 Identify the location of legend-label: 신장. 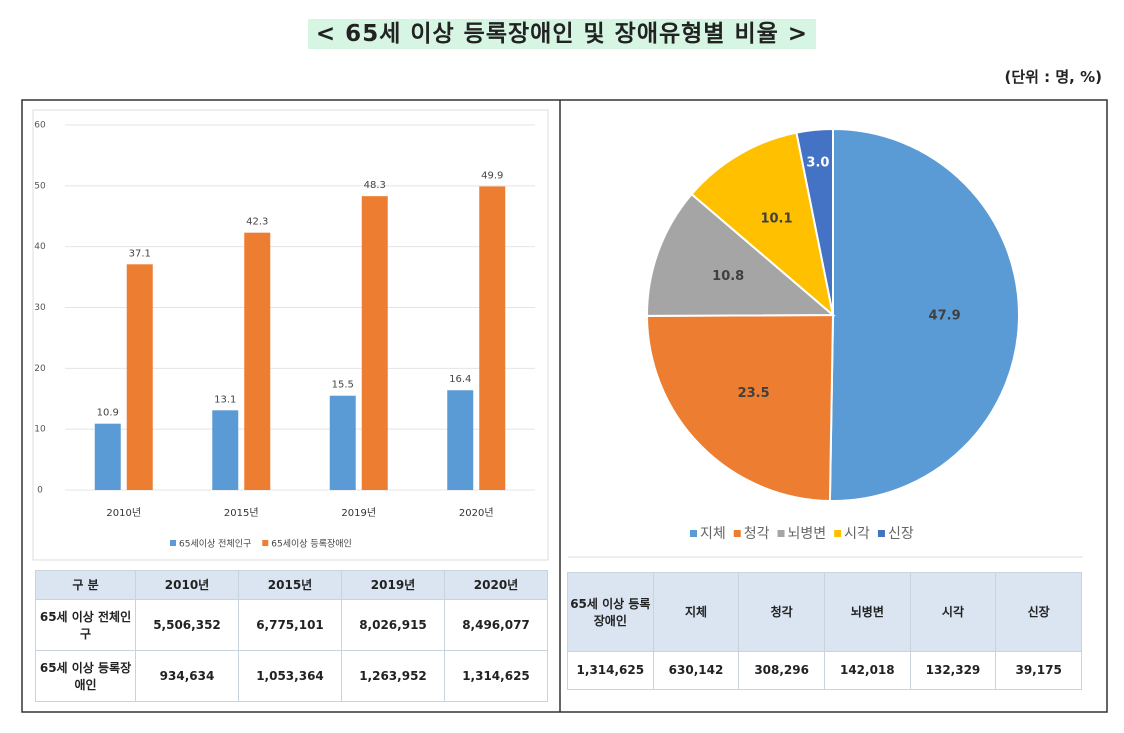
(901, 534).